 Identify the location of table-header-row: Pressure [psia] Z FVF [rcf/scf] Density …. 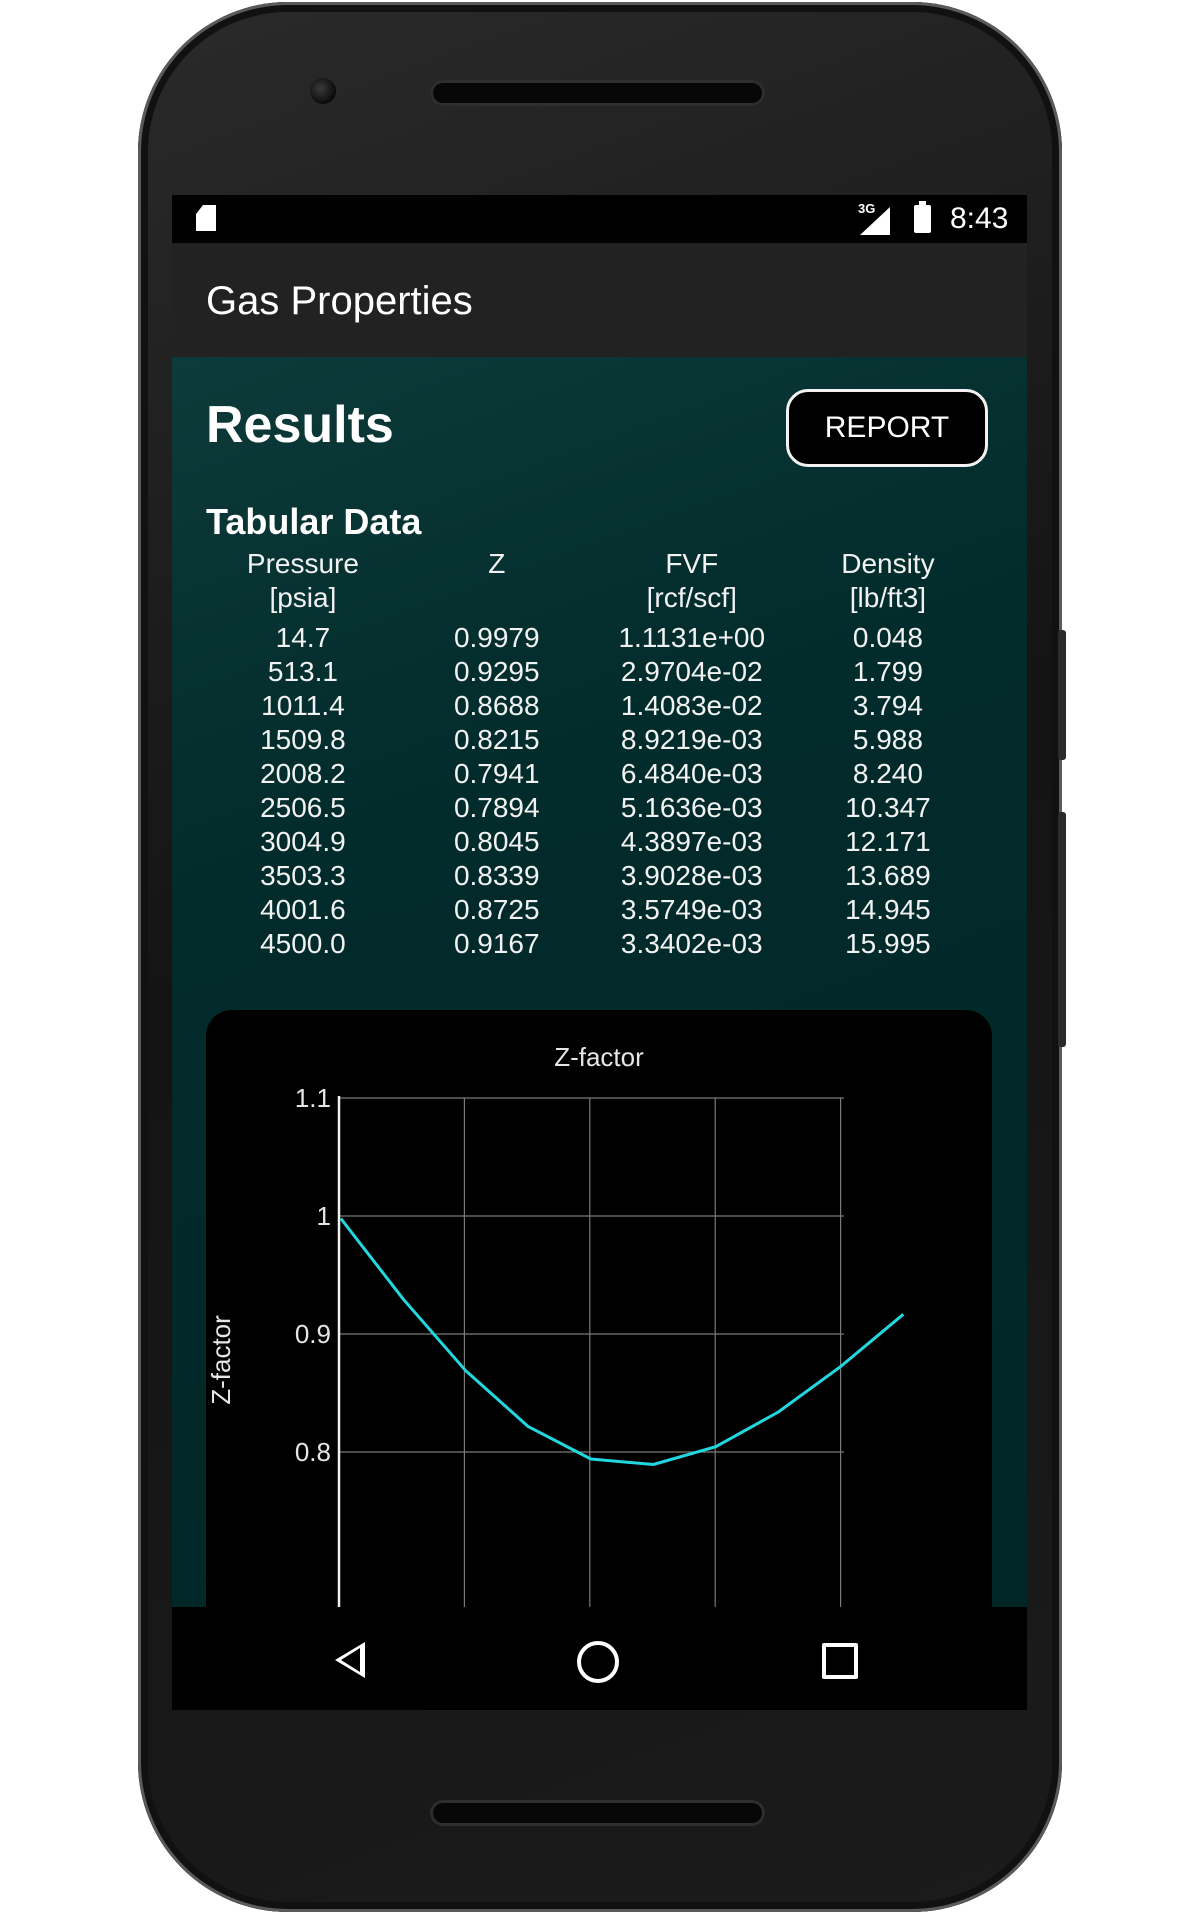
(596, 584).